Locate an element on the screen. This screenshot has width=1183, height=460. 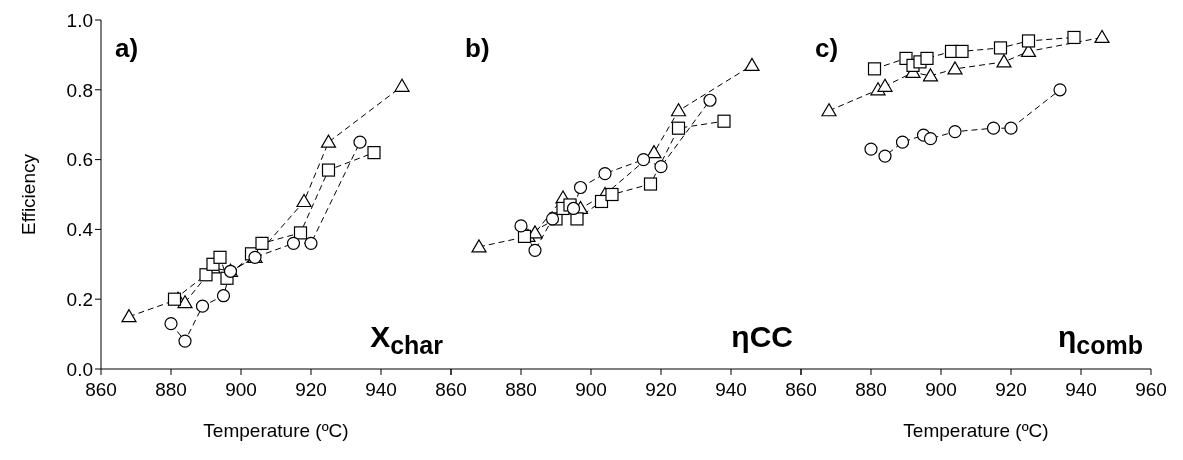
x-tick-label: 960 is located at coordinates (1151, 390).